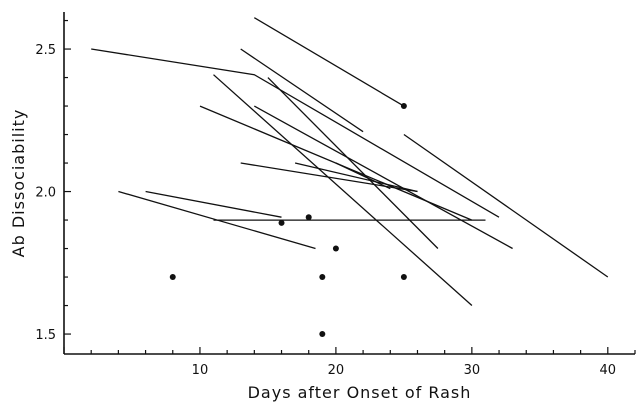 The width and height of the screenshot is (642, 406). What do you see at coordinates (200, 370) in the screenshot?
I see `x-tick-label: 10` at bounding box center [200, 370].